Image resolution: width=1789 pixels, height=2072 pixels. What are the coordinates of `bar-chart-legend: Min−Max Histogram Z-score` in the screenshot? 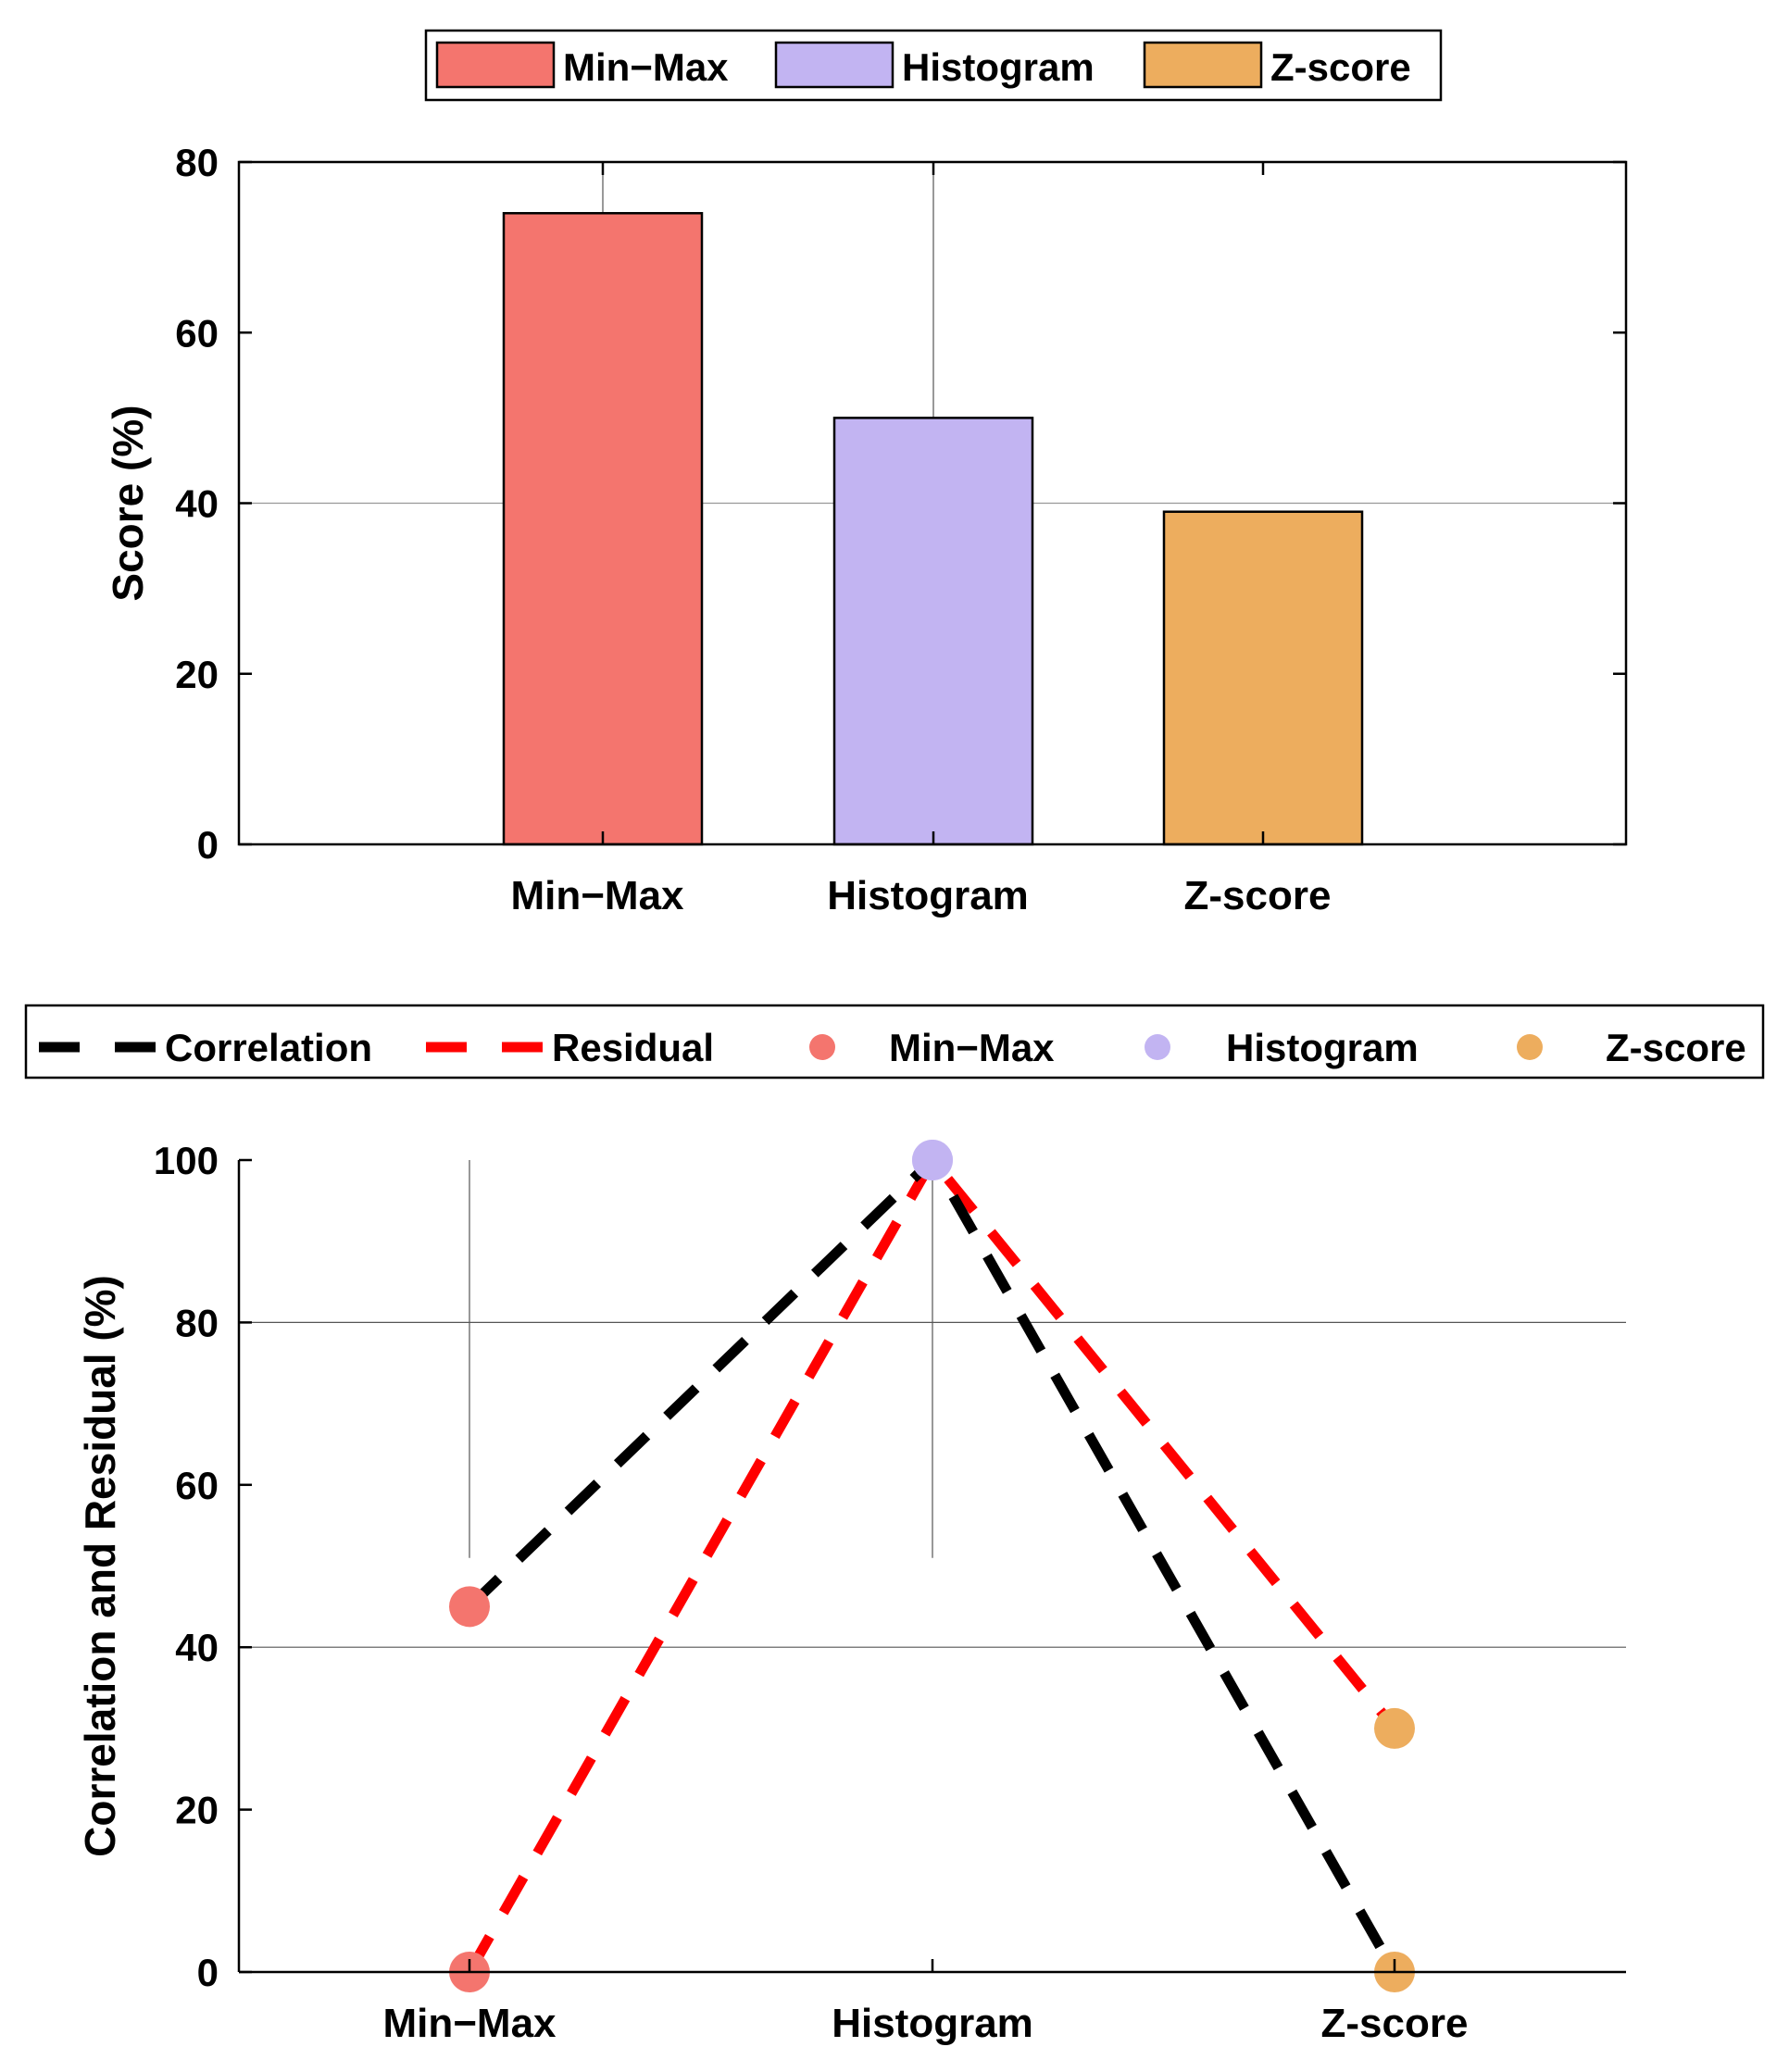 It's located at (934, 65).